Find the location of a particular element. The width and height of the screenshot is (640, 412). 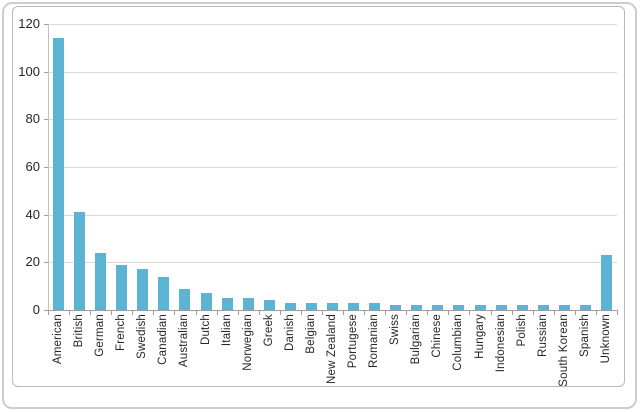

x-label-swedish: Swedish is located at coordinates (142, 336).